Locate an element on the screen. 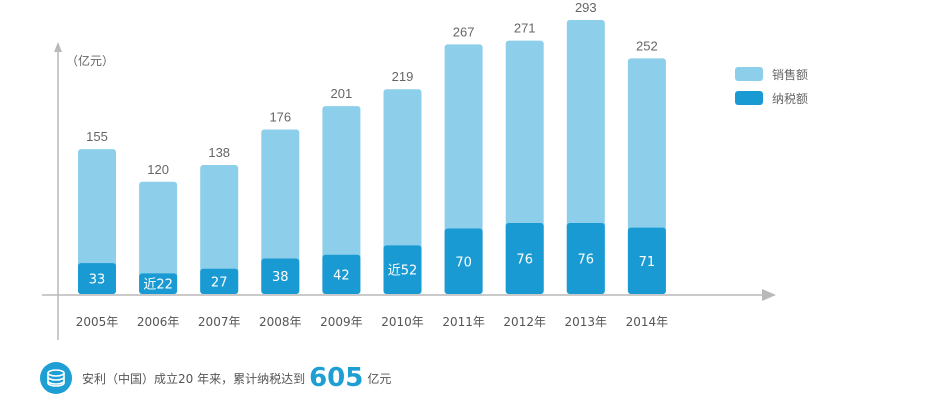 The height and width of the screenshot is (419, 927). x-tick-label: 2013年 is located at coordinates (586, 322).